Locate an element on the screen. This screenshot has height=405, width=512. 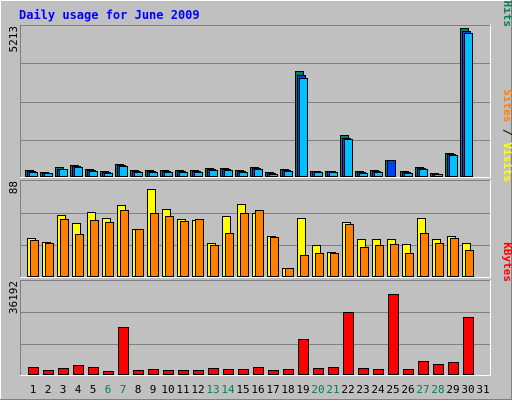
x-tick-label: 25 is located at coordinates (392, 389).